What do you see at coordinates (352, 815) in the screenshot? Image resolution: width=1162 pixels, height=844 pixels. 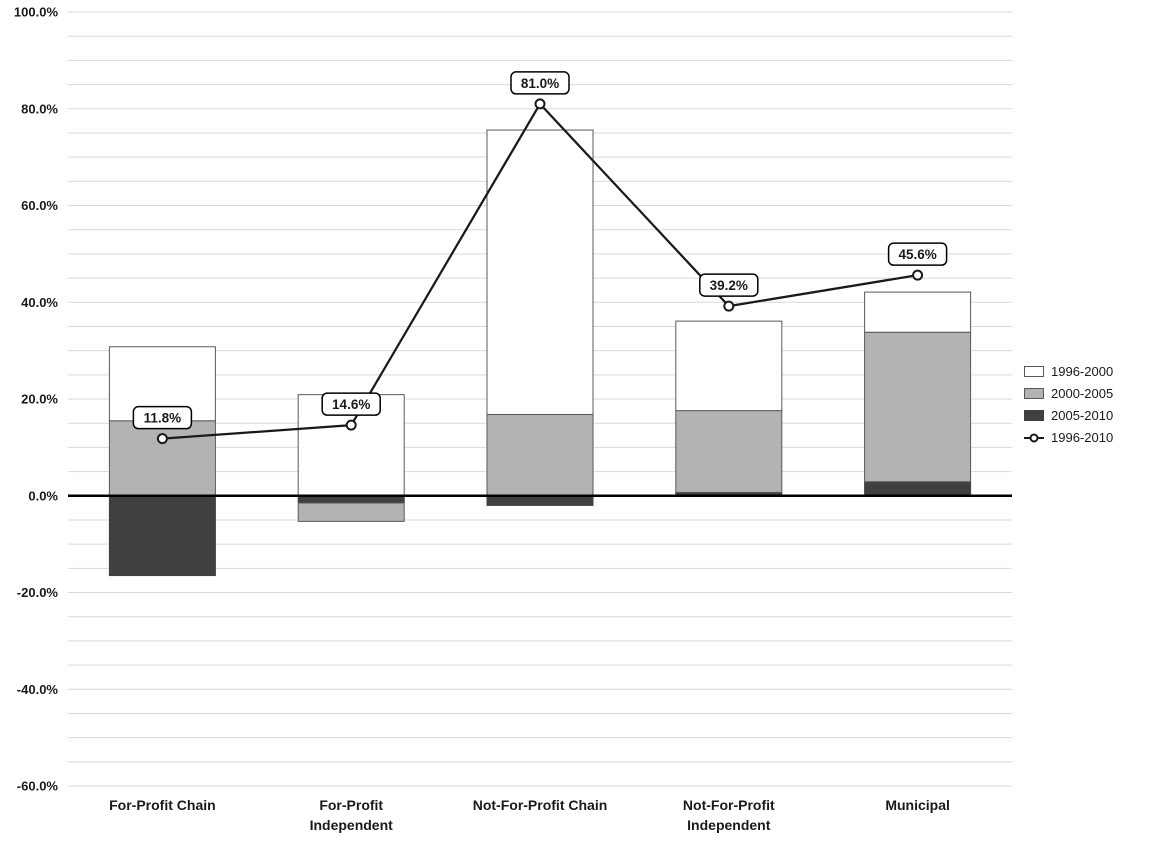 I see `x-axis-category-label: For-Profit Independent` at bounding box center [352, 815].